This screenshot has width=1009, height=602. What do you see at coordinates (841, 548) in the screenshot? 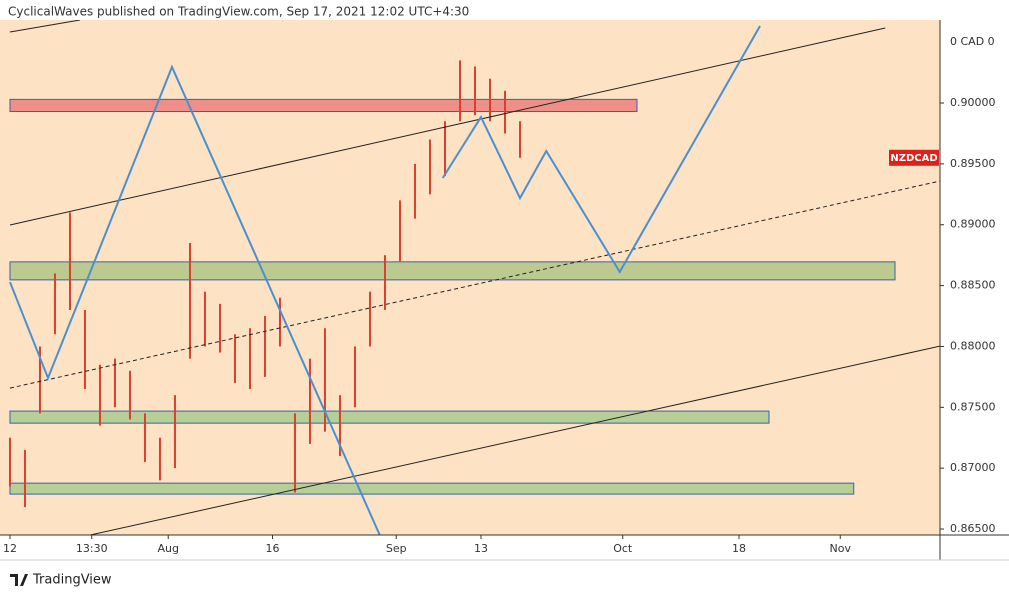
I see `x-tick-label: Nov` at bounding box center [841, 548].